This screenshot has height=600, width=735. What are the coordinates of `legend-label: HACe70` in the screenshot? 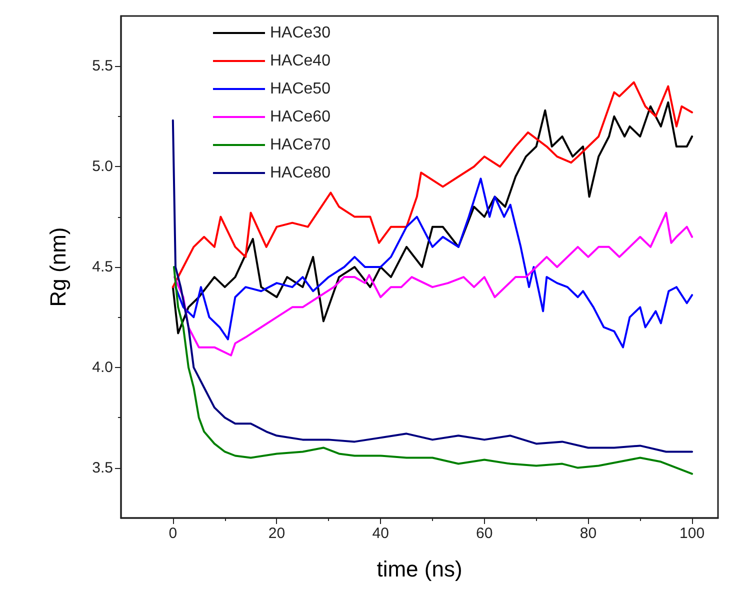 It's located at (300, 145).